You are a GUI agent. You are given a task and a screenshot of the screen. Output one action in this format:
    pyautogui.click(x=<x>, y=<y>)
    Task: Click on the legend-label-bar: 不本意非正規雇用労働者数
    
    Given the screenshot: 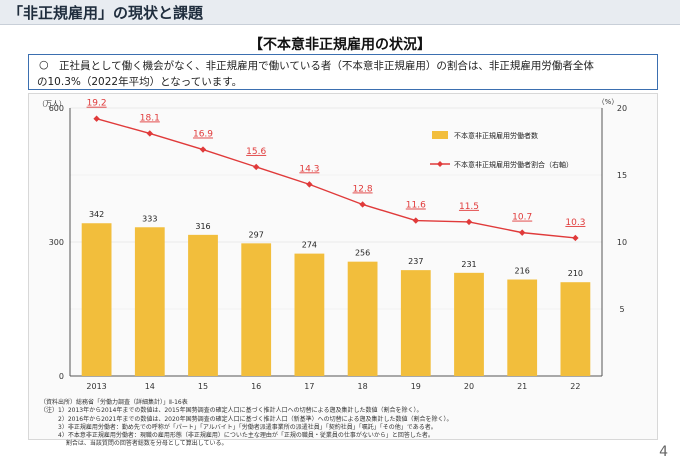 What is the action you would take?
    pyautogui.click(x=496, y=135)
    